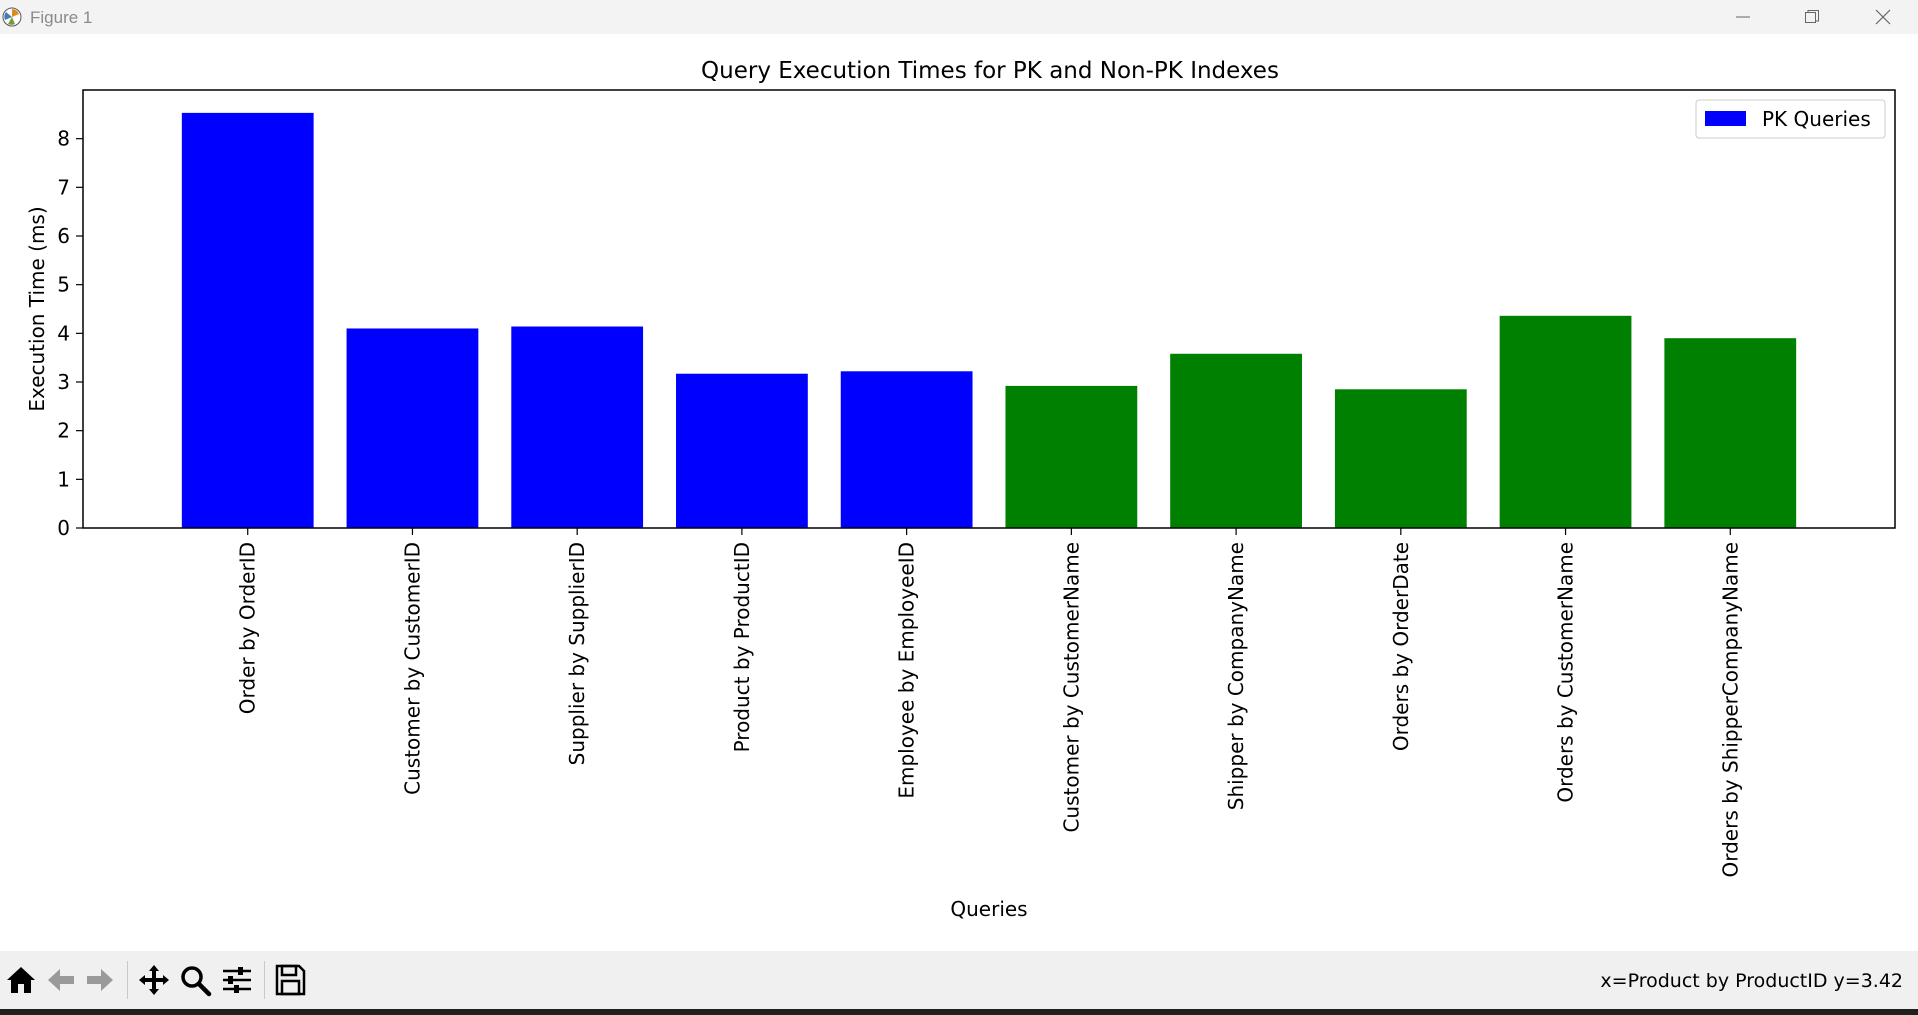 This screenshot has width=1918, height=1015. Describe the element at coordinates (577, 653) in the screenshot. I see `x-tick-label: Supplier by SupplierID` at that location.